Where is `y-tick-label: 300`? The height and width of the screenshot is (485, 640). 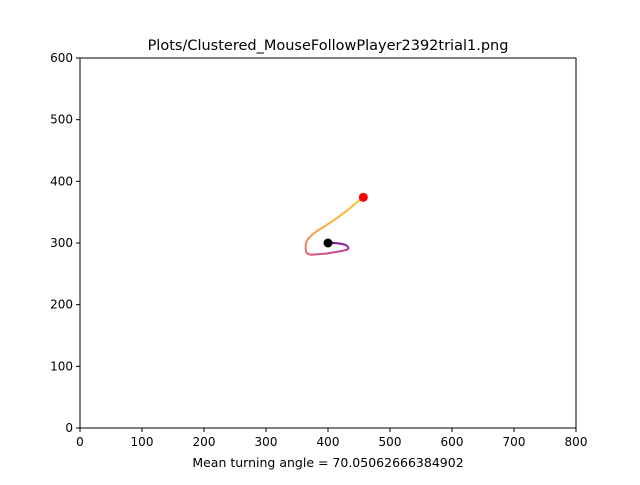 y-tick-label: 300 is located at coordinates (61, 243).